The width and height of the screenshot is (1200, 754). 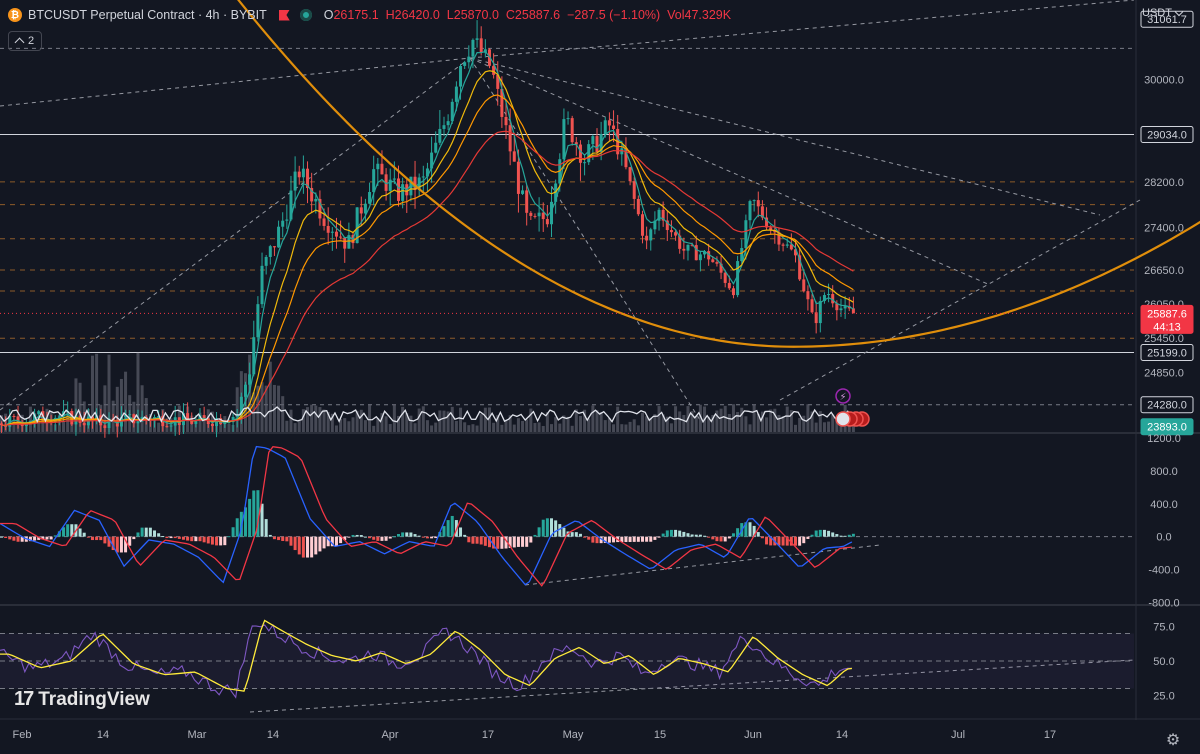 What do you see at coordinates (356, 15) in the screenshot?
I see `open-value: 26175.1` at bounding box center [356, 15].